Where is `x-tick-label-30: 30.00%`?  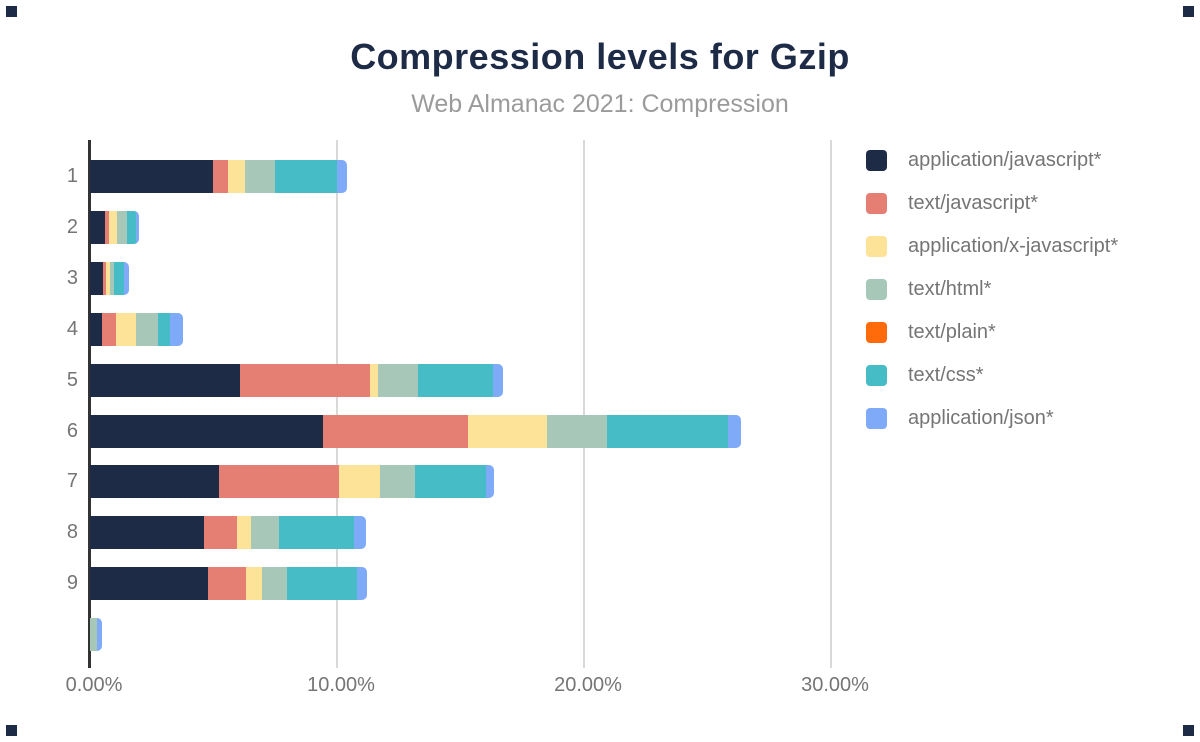 x-tick-label-30: 30.00% is located at coordinates (835, 685).